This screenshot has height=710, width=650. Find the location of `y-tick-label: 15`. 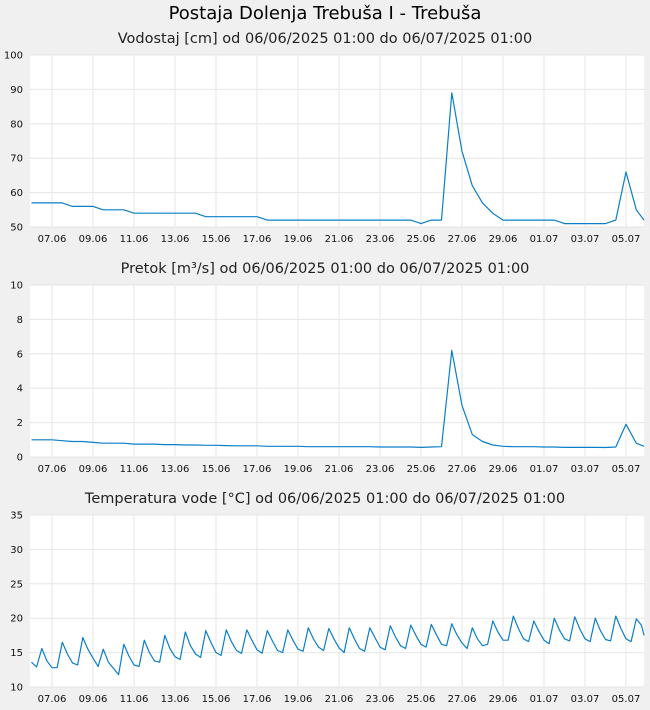

y-tick-label: 15 is located at coordinates (16, 653).